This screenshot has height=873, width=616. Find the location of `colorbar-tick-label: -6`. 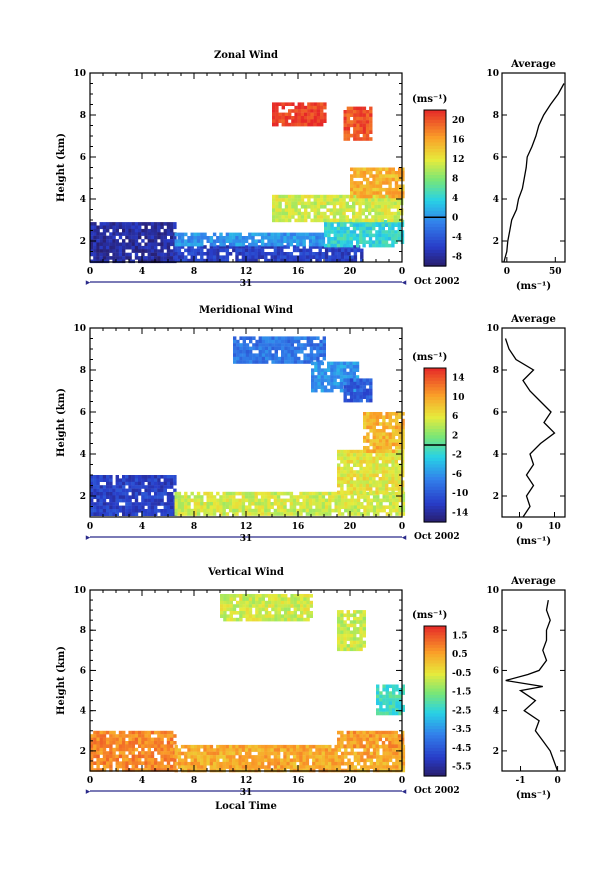

colorbar-tick-label: -6 is located at coordinates (457, 475).